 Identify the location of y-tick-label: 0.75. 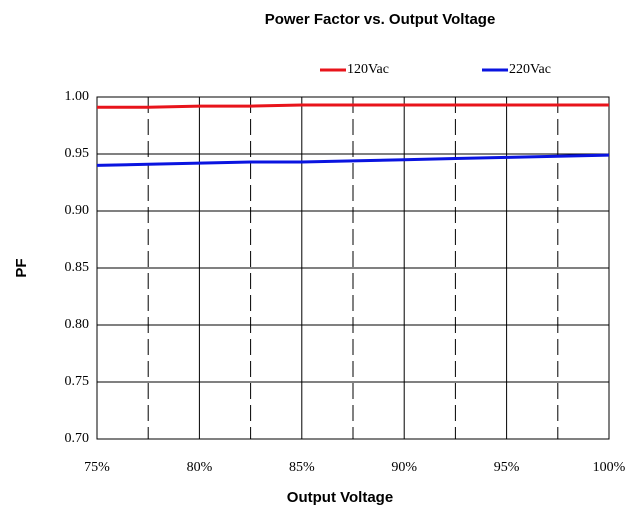
(77, 381).